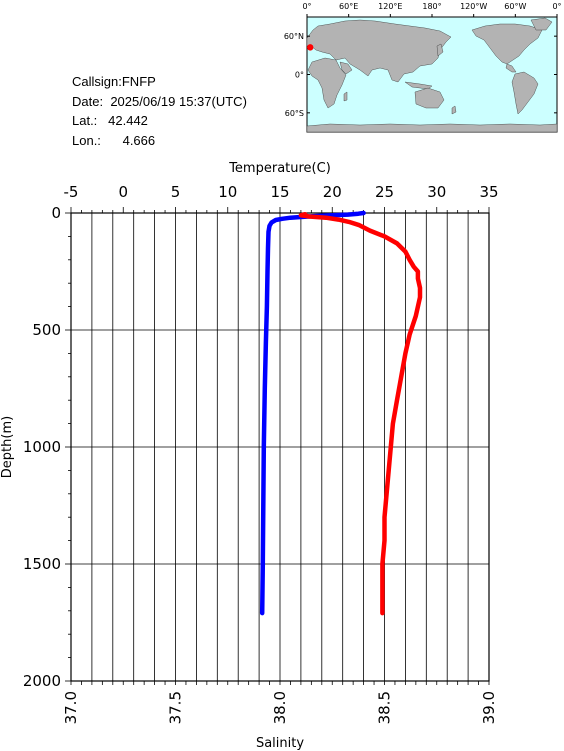 The width and height of the screenshot is (564, 751). What do you see at coordinates (56, 213) in the screenshot?
I see `left-axis-tick-label: 0` at bounding box center [56, 213].